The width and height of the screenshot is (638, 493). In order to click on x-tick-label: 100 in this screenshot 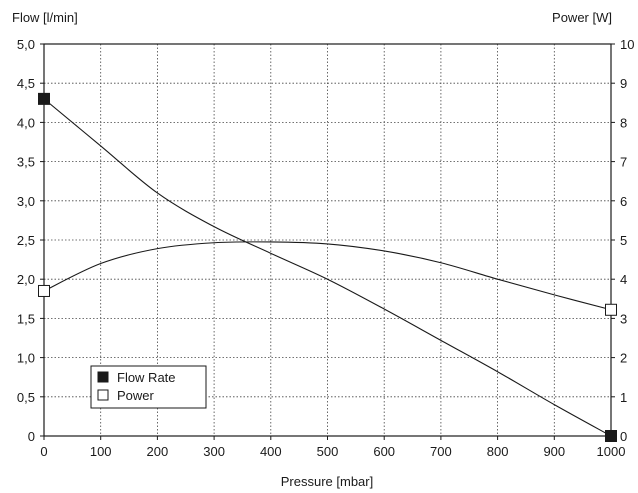, I will do `click(101, 451)`.